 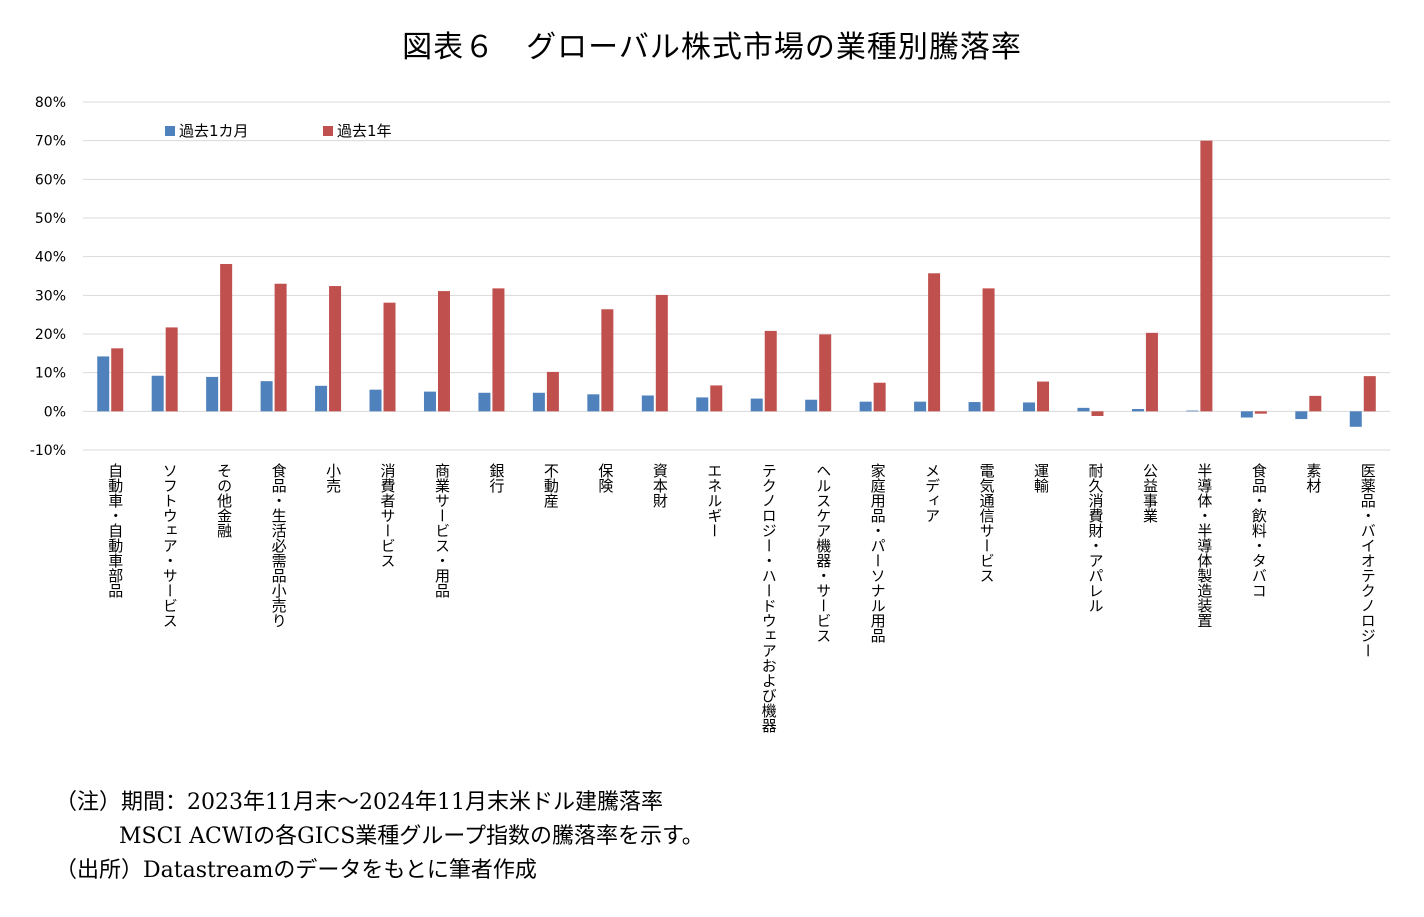 What do you see at coordinates (769, 598) in the screenshot?
I see `x-tick-label: テクノロジー・ハードウェアおよび機器` at bounding box center [769, 598].